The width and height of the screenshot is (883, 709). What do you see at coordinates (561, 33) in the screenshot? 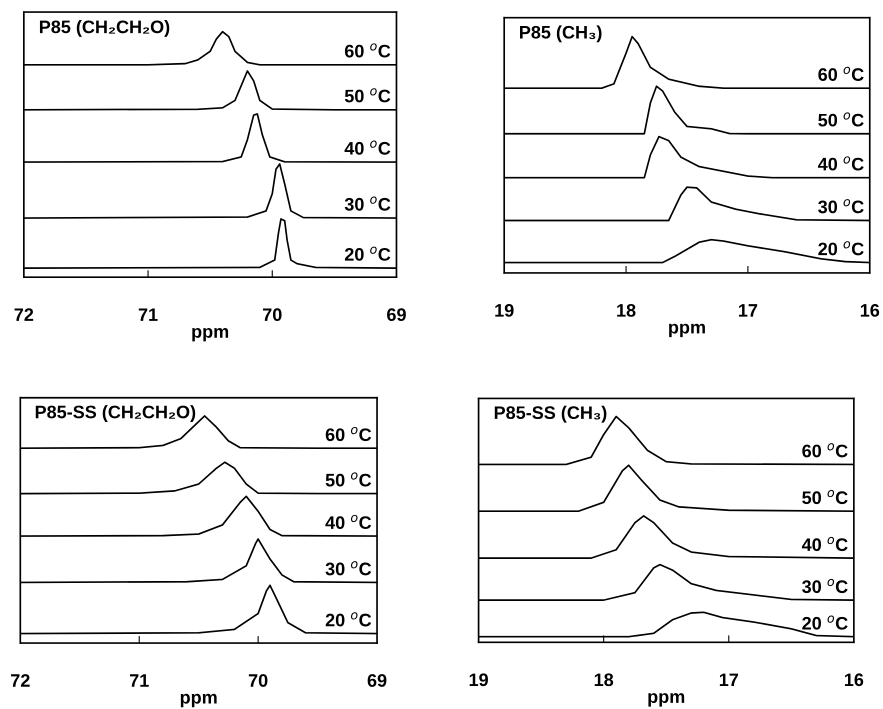
I see `chart-title: P85 (CH₃)` at bounding box center [561, 33].